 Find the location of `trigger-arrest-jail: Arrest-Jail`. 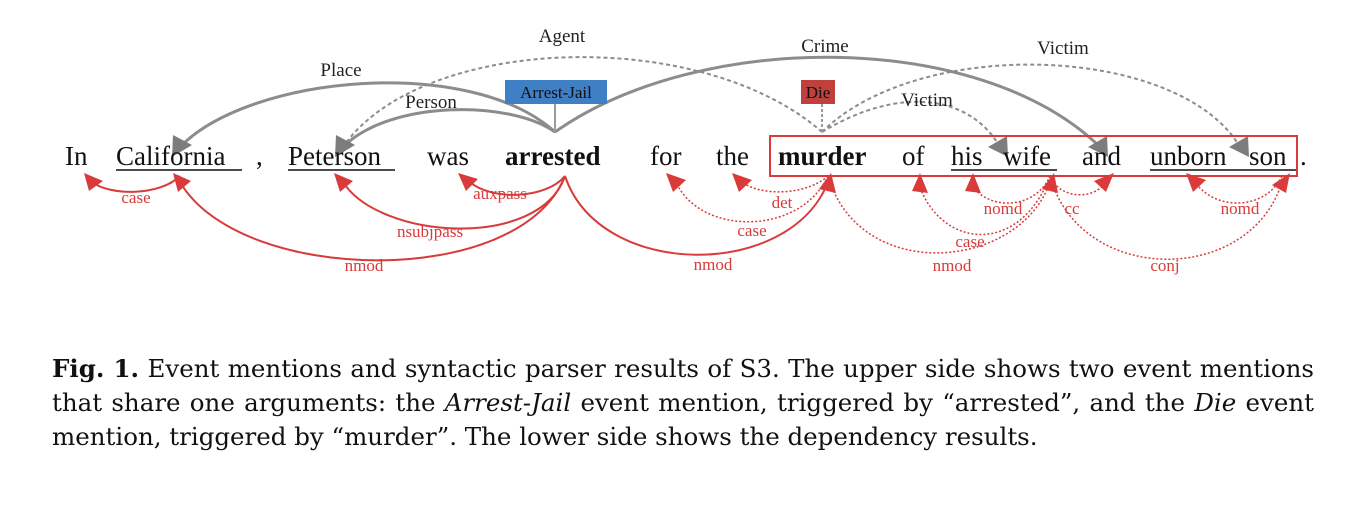

trigger-arrest-jail: Arrest-Jail is located at coordinates (556, 92).